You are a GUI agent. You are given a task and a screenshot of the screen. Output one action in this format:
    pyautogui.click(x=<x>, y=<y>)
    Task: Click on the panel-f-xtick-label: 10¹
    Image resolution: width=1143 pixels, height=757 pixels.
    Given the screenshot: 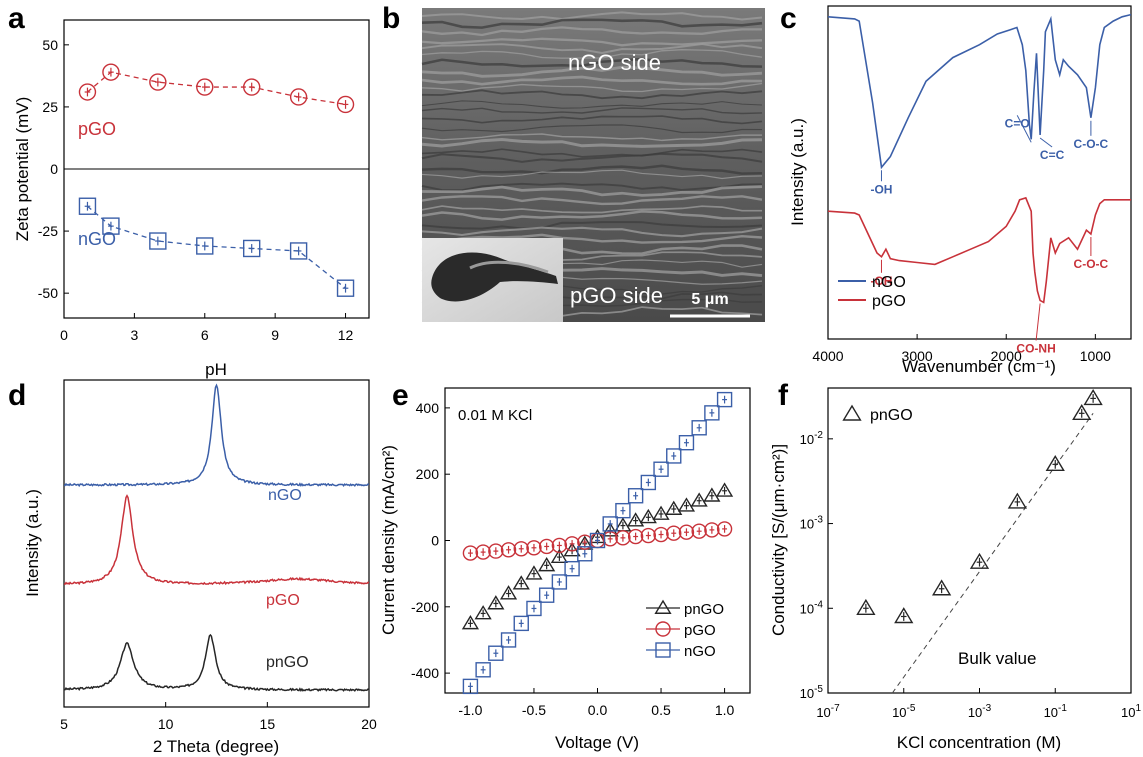 What is the action you would take?
    pyautogui.click(x=1131, y=711)
    